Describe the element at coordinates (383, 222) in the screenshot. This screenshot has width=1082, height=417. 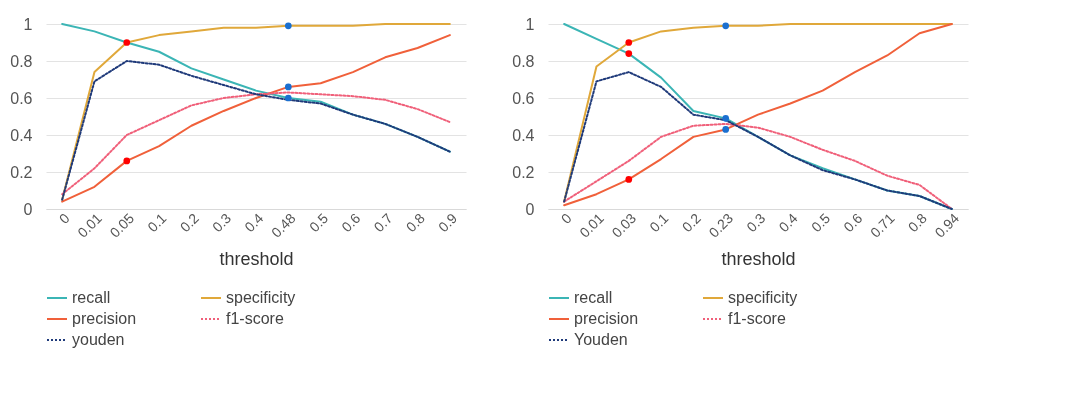
I see `x-tick-label: 0.7` at that location.